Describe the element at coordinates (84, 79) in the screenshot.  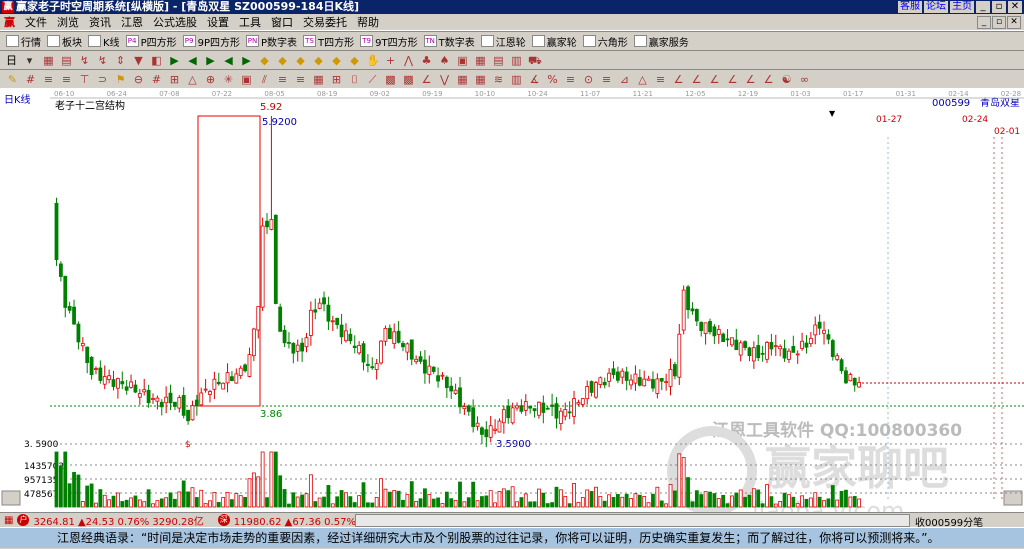
I see `tool-icon: ⊤` at that location.